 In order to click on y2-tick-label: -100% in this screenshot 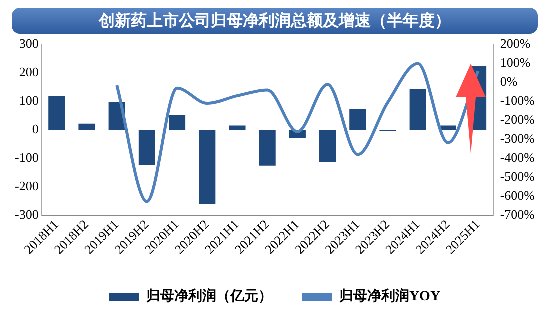, I will do `click(518, 100)`.